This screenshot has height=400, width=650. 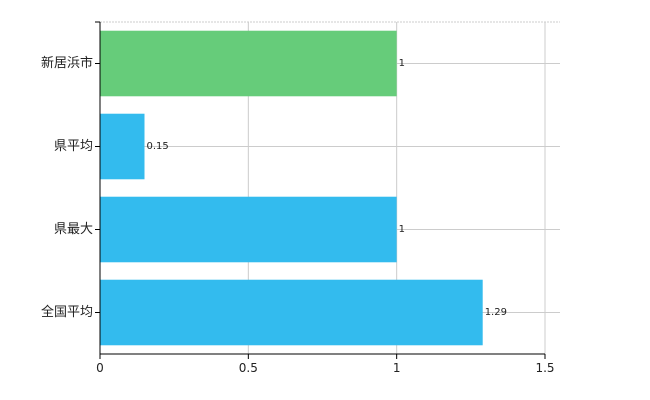 What do you see at coordinates (100, 368) in the screenshot?
I see `x-tick-label: 0` at bounding box center [100, 368].